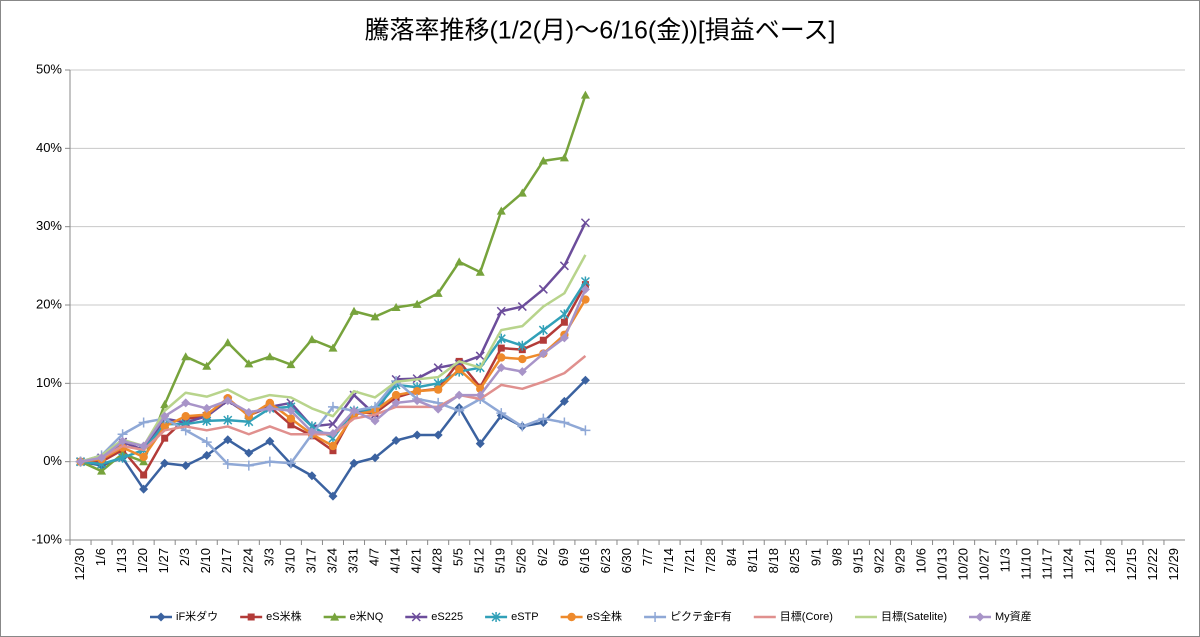 The width and height of the screenshot is (1200, 637). What do you see at coordinates (942, 564) in the screenshot?
I see `x-tick-label: 10/13` at bounding box center [942, 564].